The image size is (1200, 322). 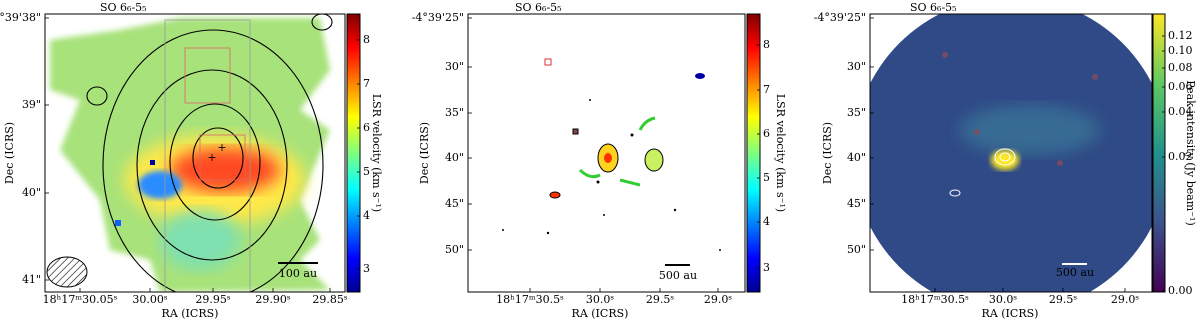 What do you see at coordinates (272, 299) in the screenshot?
I see `x-tick-label: 29.90ˢ` at bounding box center [272, 299].